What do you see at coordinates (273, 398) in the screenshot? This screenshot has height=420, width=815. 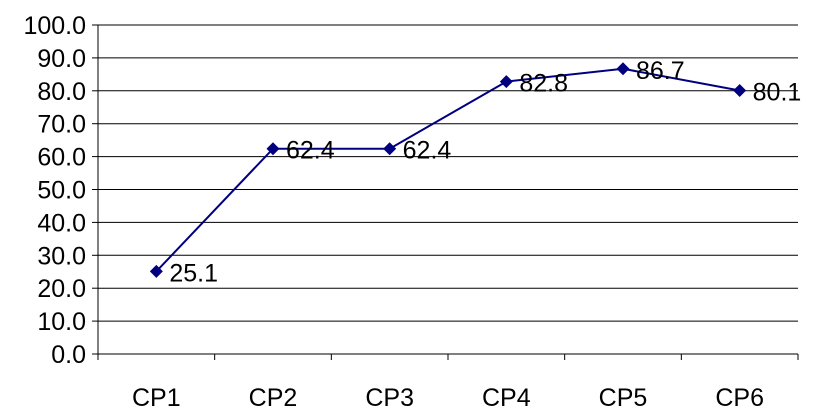 I see `x-tick-label: CP2` at bounding box center [273, 398].